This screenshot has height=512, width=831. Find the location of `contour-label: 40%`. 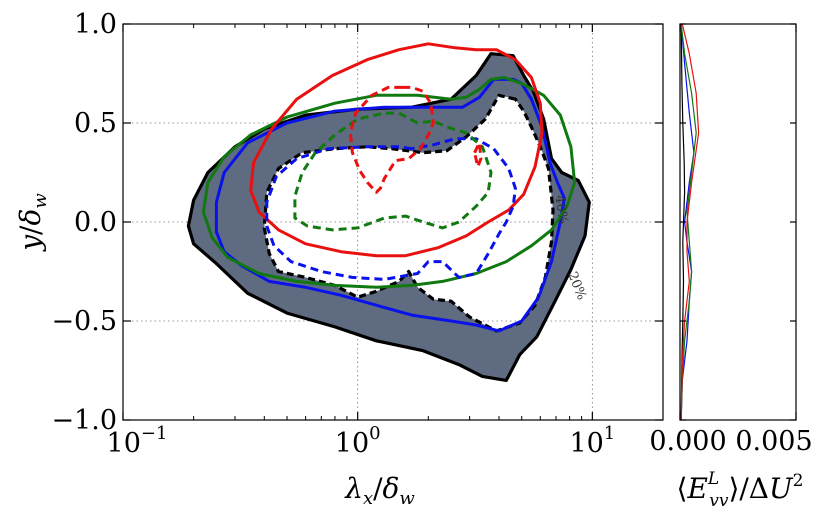

contour-label: 40% is located at coordinates (560, 209).